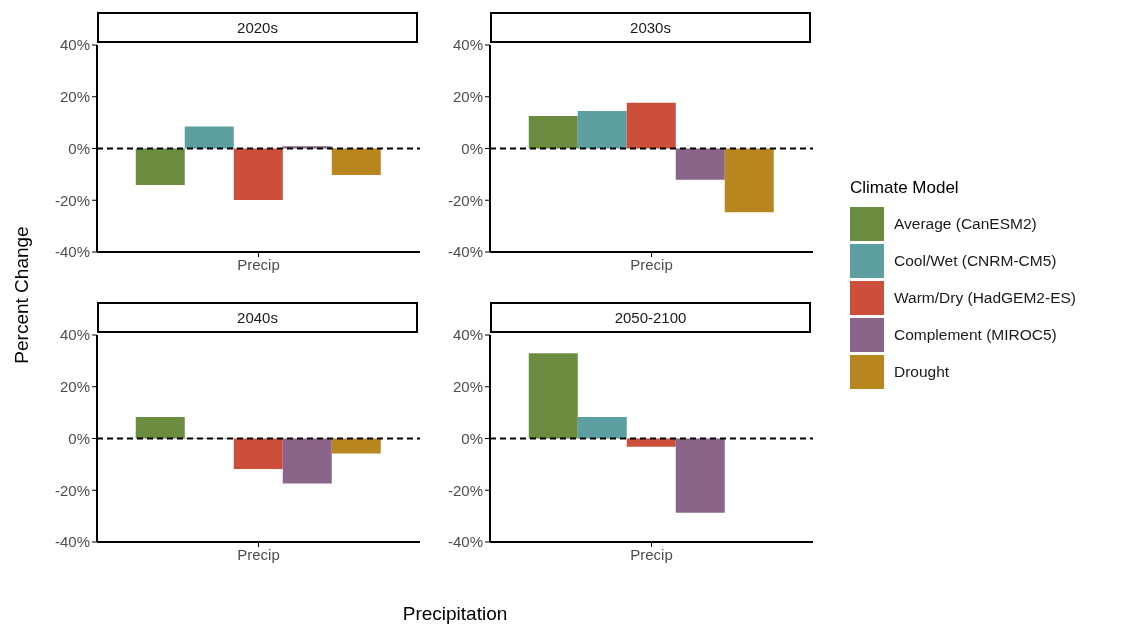  What do you see at coordinates (965, 224) in the screenshot?
I see `legend-label: Average (CanESM2)` at bounding box center [965, 224].